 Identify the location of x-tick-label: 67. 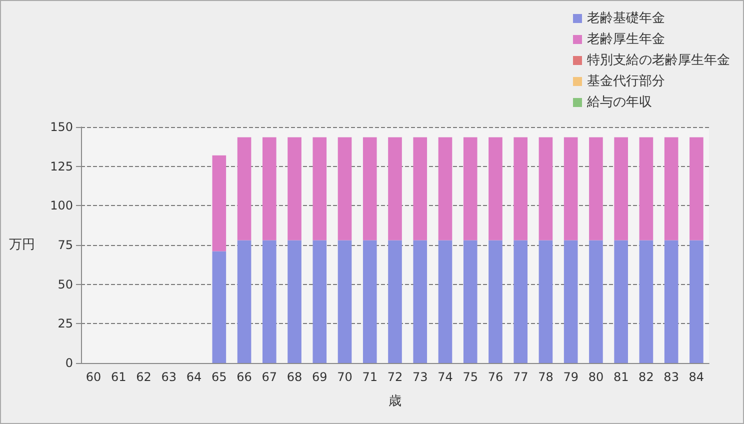
(270, 377).